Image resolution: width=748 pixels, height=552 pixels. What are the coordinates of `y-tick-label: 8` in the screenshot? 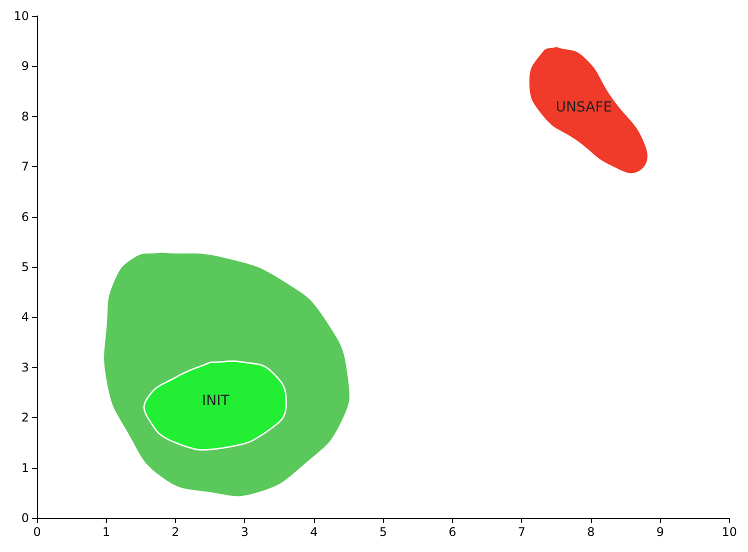 It's located at (25, 116).